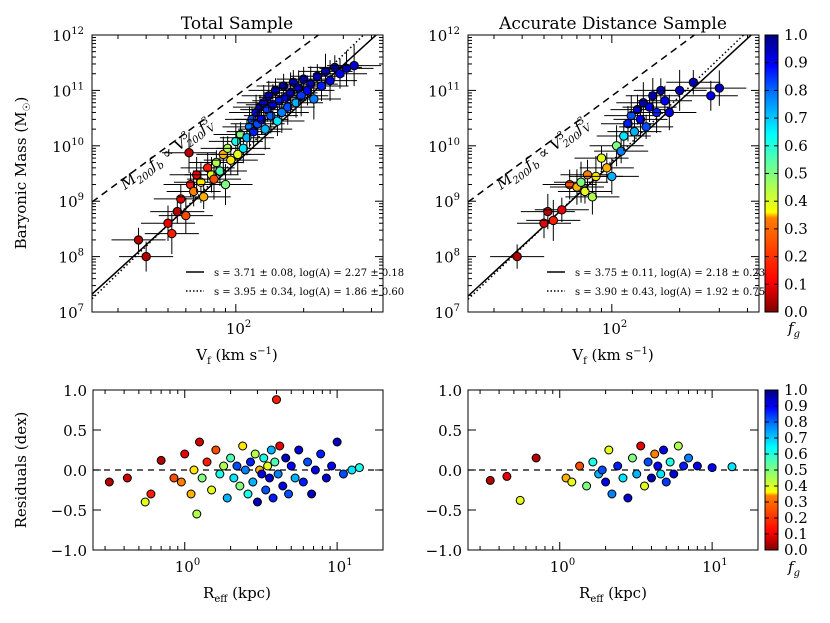 This screenshot has height=623, width=830. What do you see at coordinates (444, 90) in the screenshot?
I see `y-tick-label: 10¹¹` at bounding box center [444, 90].